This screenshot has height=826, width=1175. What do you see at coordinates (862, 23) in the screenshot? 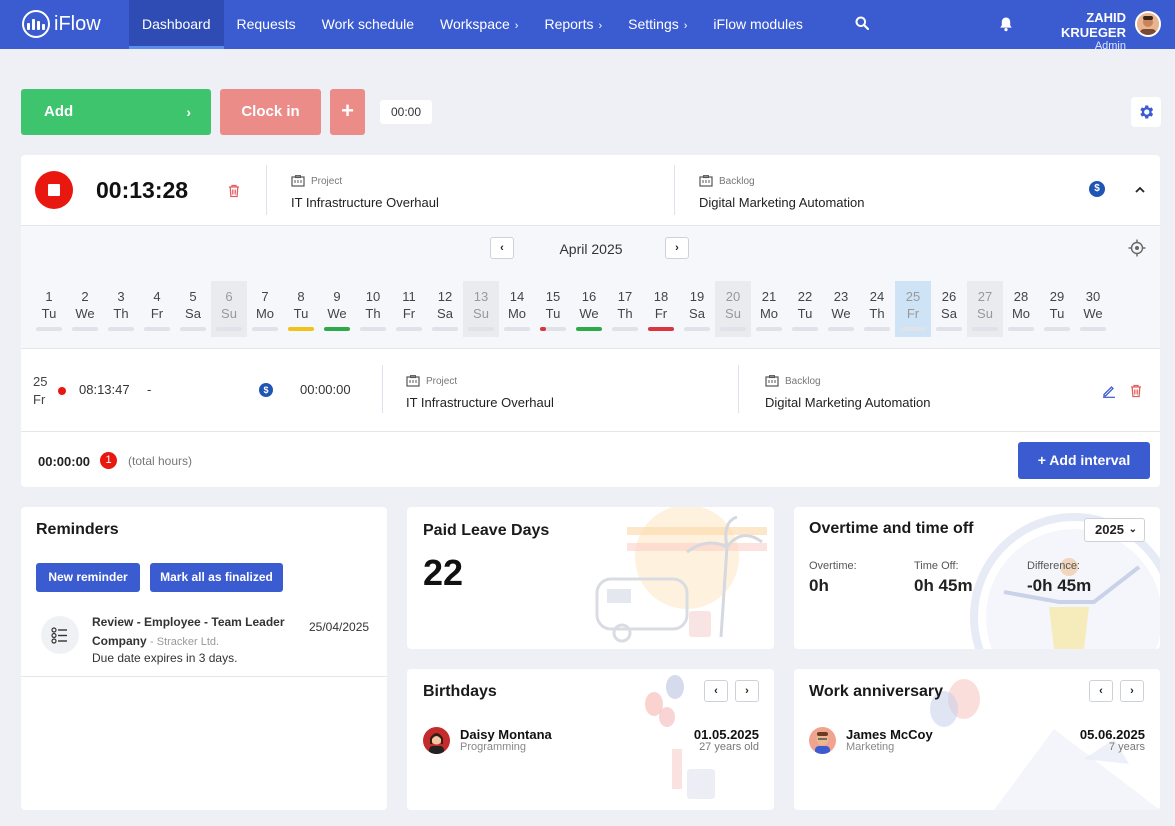
I see `search-icon` at bounding box center [862, 23].